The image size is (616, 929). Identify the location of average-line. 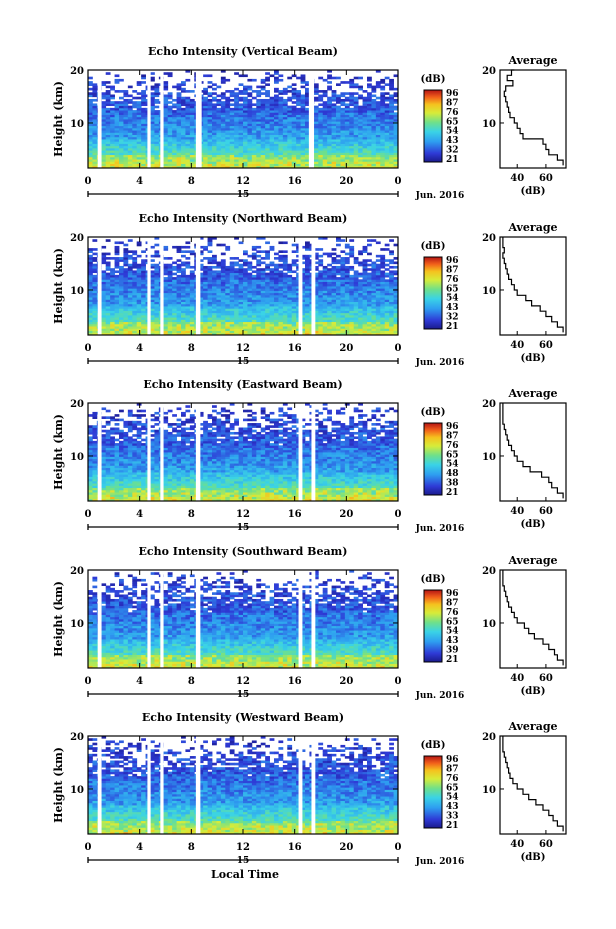
(533, 117).